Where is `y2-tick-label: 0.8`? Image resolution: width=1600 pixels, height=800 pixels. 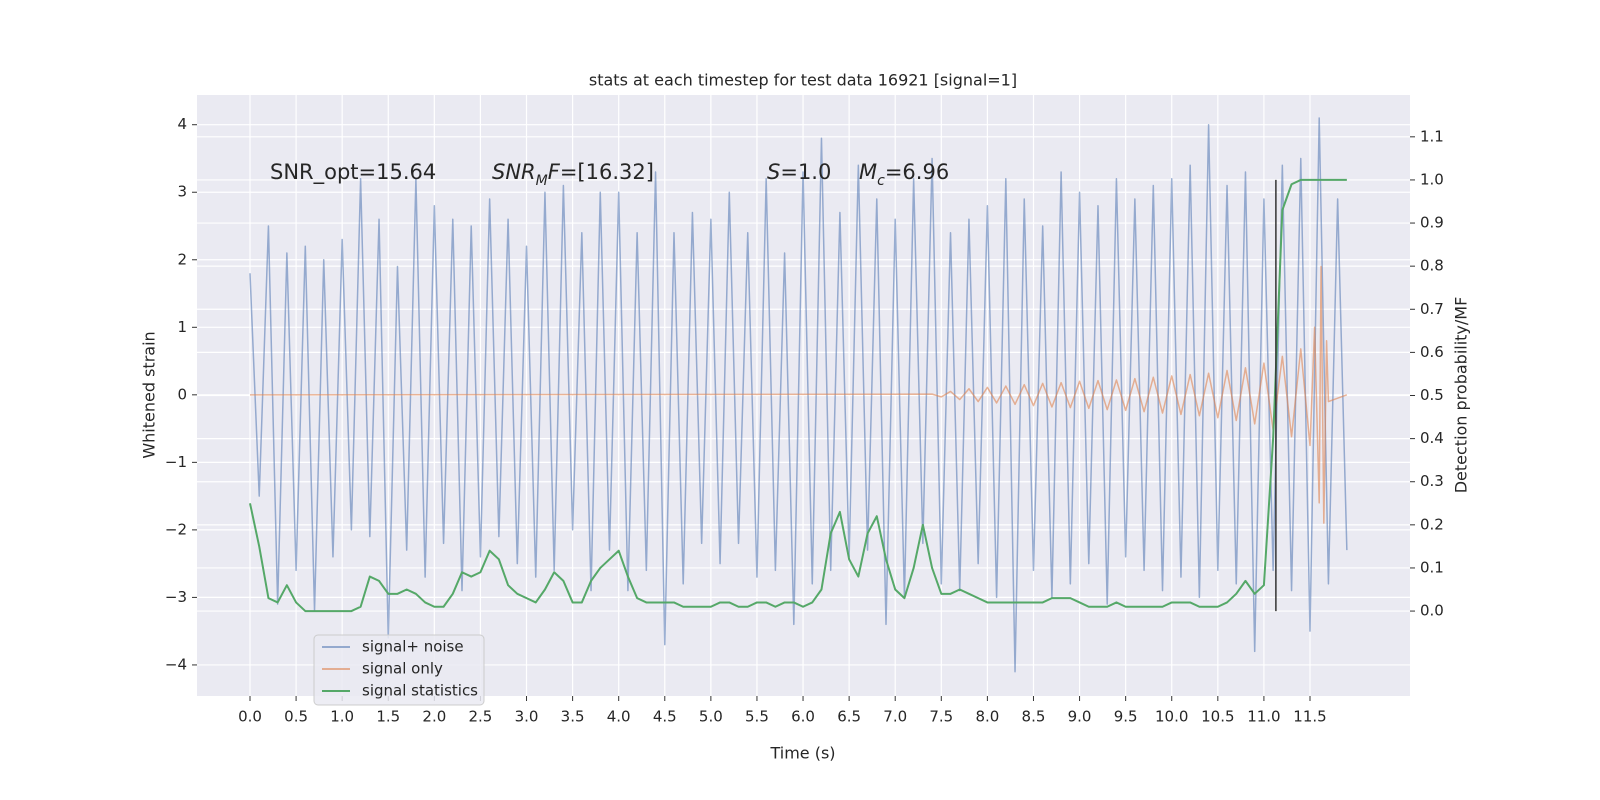 y2-tick-label: 0.8 is located at coordinates (1432, 266).